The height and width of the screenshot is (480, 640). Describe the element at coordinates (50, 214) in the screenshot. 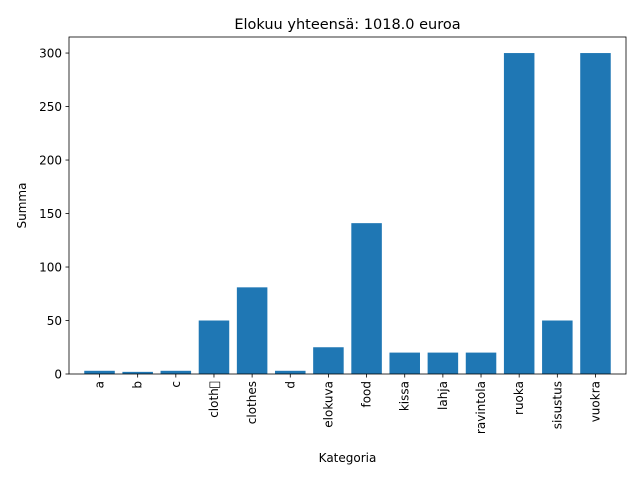

I see `y-tick-label: 150` at that location.